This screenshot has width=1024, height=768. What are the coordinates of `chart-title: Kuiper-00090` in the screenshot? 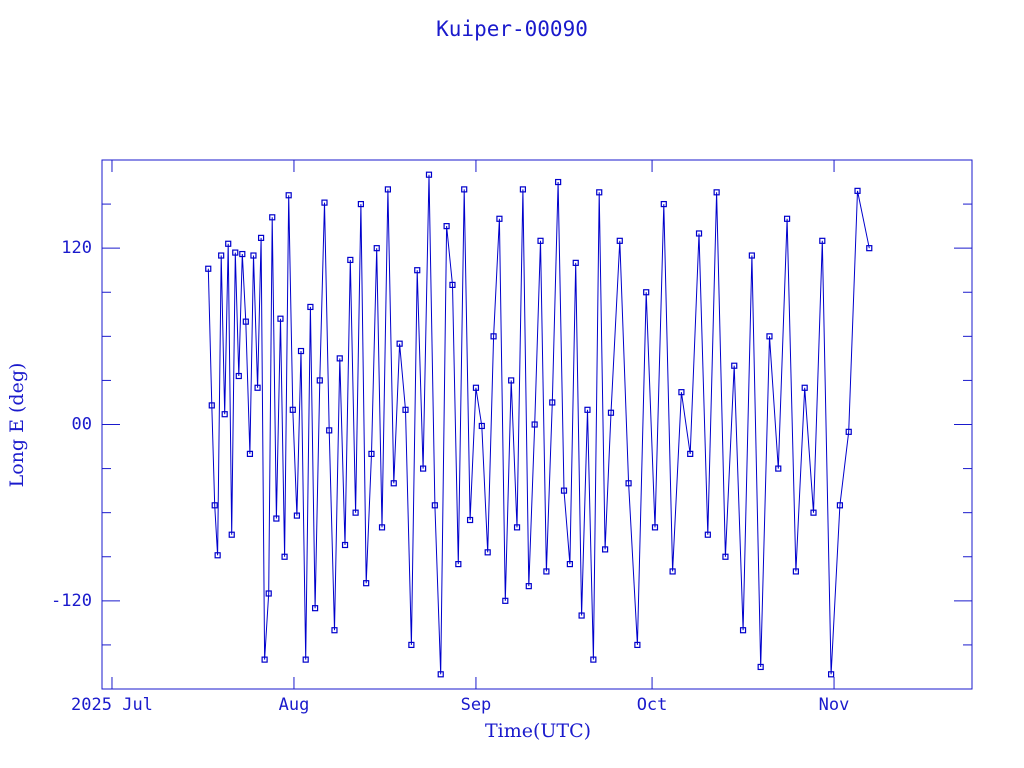 It's located at (512, 29).